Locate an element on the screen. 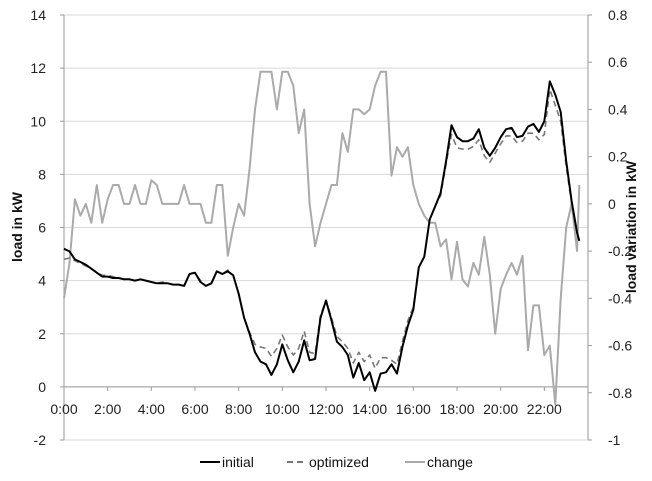 This screenshot has width=652, height=481. x-tick-label: 8:00 is located at coordinates (238, 409).